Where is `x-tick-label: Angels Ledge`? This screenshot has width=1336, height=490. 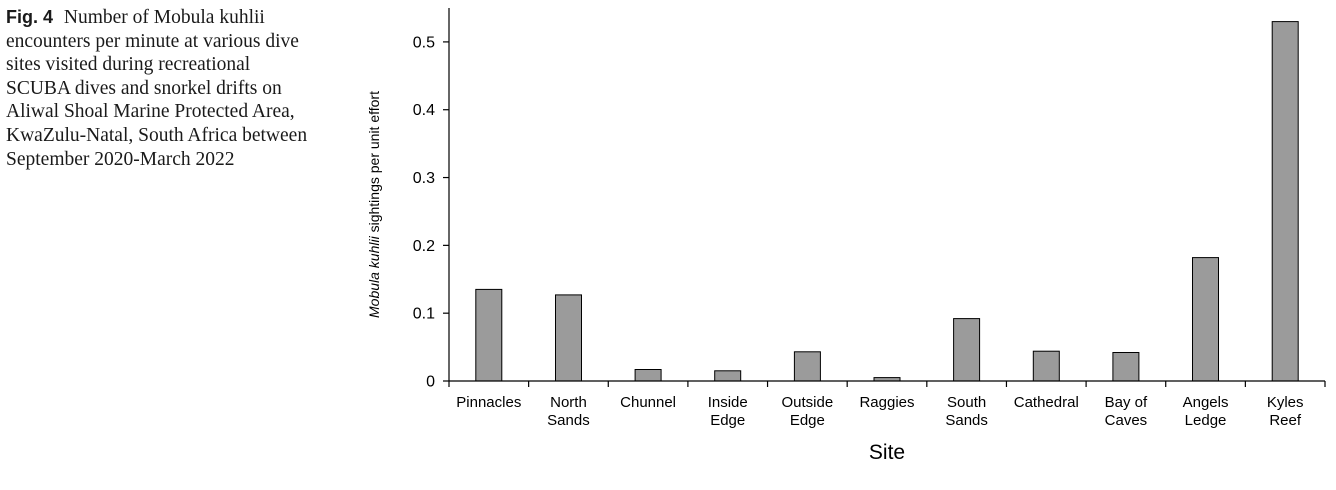 x-tick-label: Angels Ledge is located at coordinates (1206, 411).